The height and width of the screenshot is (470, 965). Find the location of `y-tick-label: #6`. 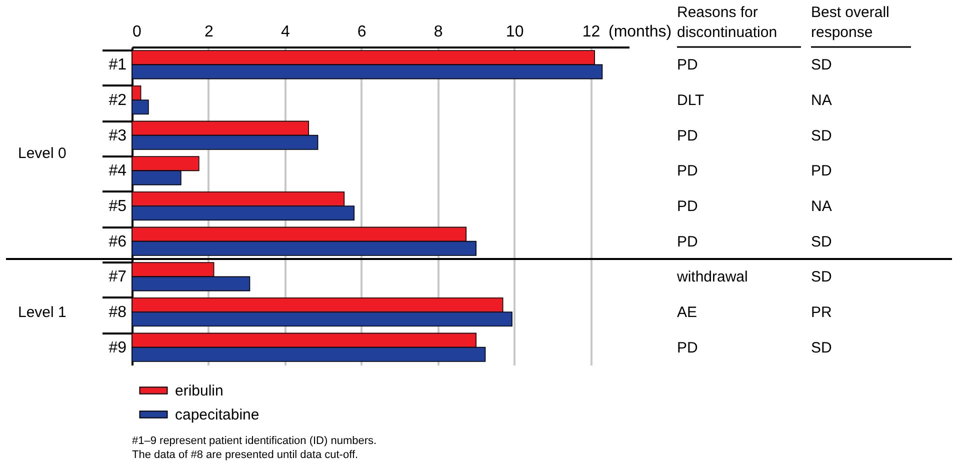

y-tick-label: #6 is located at coordinates (117, 241).